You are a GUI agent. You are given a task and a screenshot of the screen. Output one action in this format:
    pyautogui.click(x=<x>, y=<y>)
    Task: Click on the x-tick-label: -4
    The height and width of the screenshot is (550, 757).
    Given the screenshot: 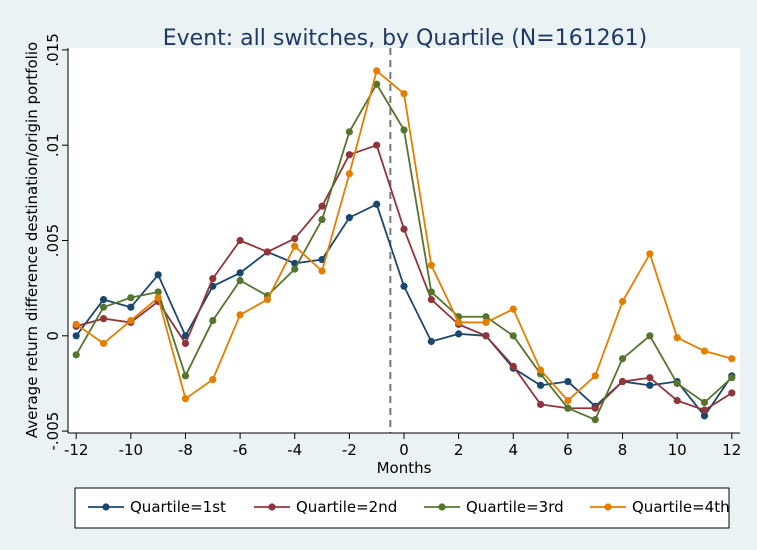 What is the action you would take?
    pyautogui.click(x=294, y=450)
    